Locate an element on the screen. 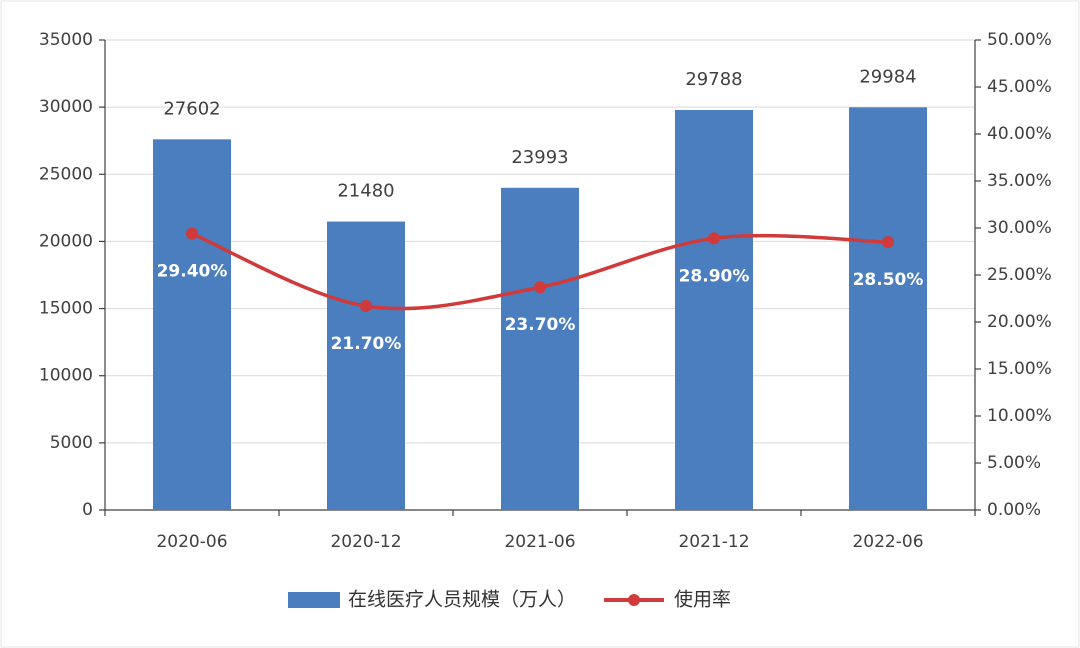 The image size is (1080, 648). y-tick-label: 30000 is located at coordinates (66, 107).